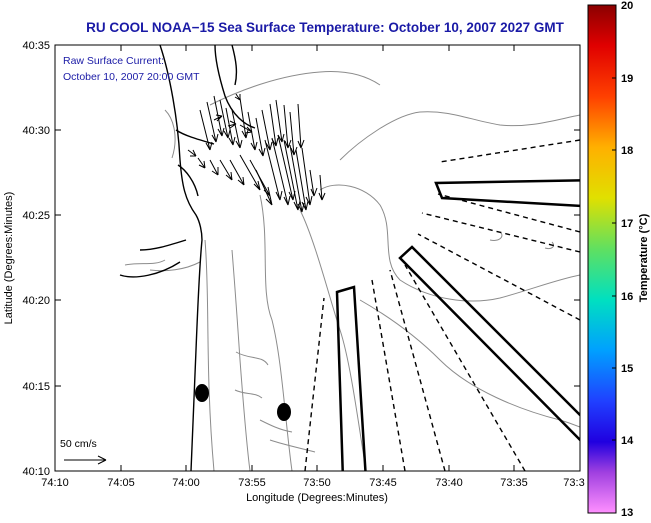 Image resolution: width=651 pixels, height=523 pixels. What do you see at coordinates (55, 483) in the screenshot?
I see `x-tick-label: 74:10` at bounding box center [55, 483].